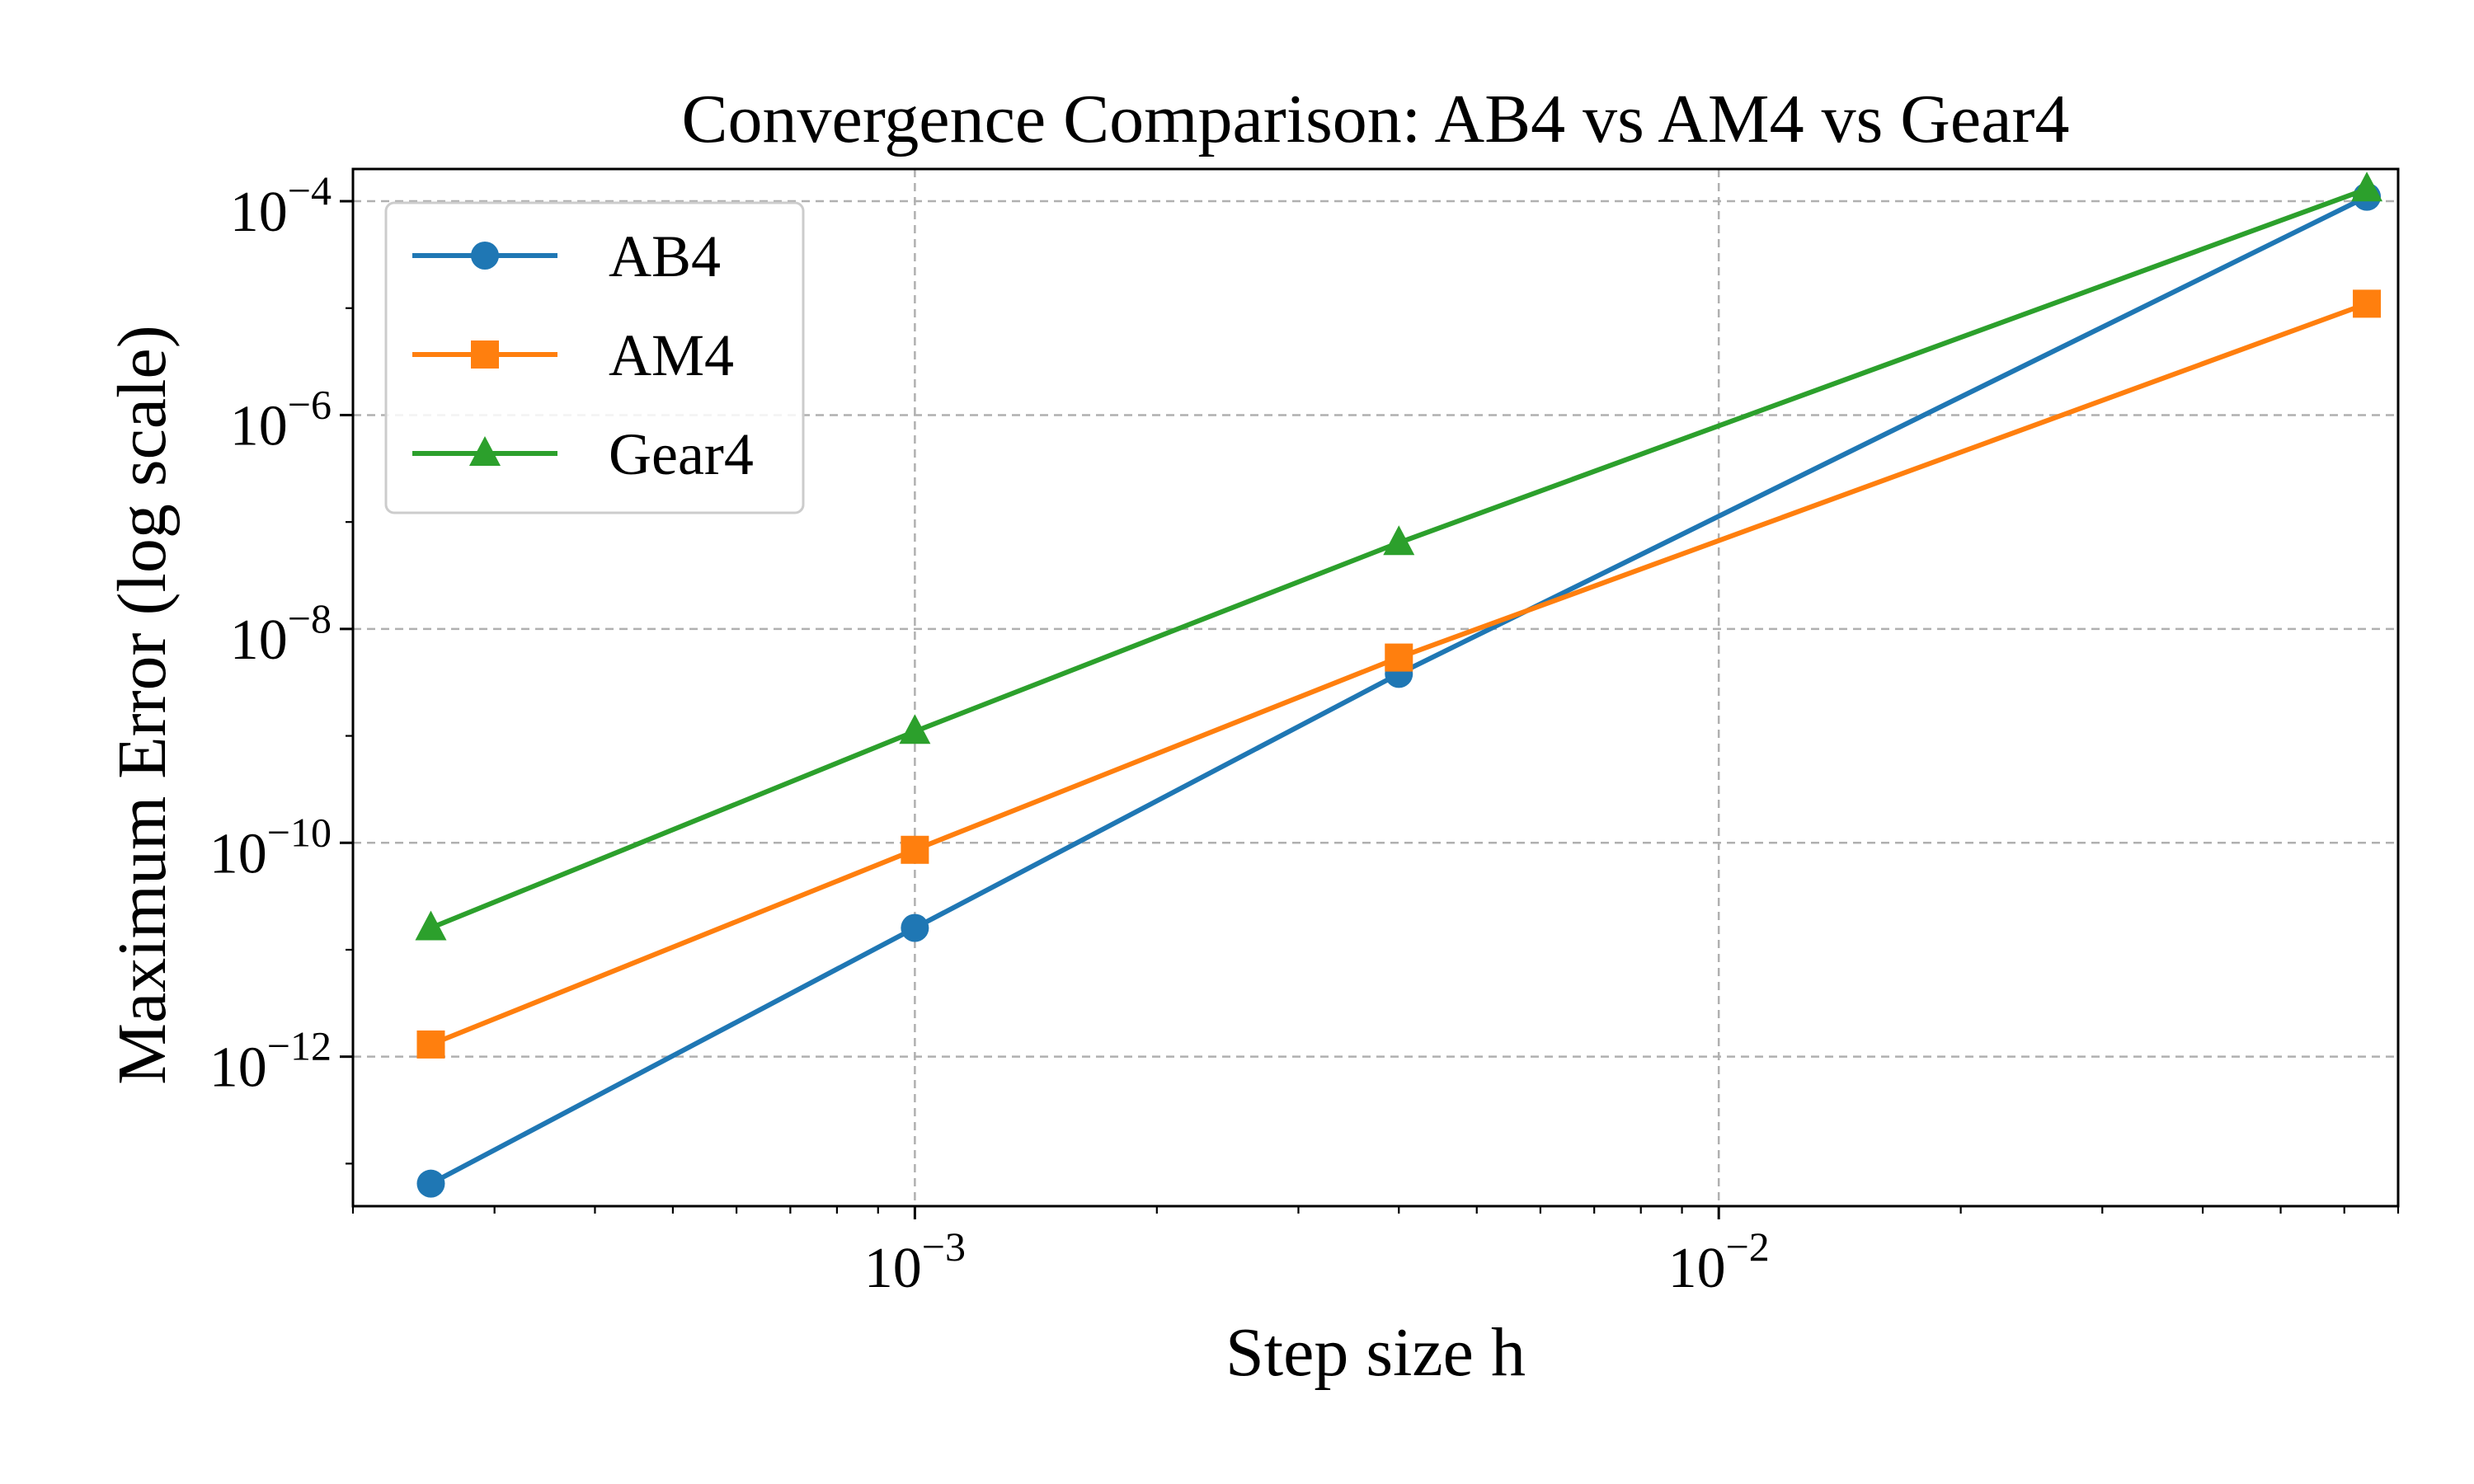  Describe the element at coordinates (299, 832) in the screenshot. I see `y-tick-exponent: −10` at that location.